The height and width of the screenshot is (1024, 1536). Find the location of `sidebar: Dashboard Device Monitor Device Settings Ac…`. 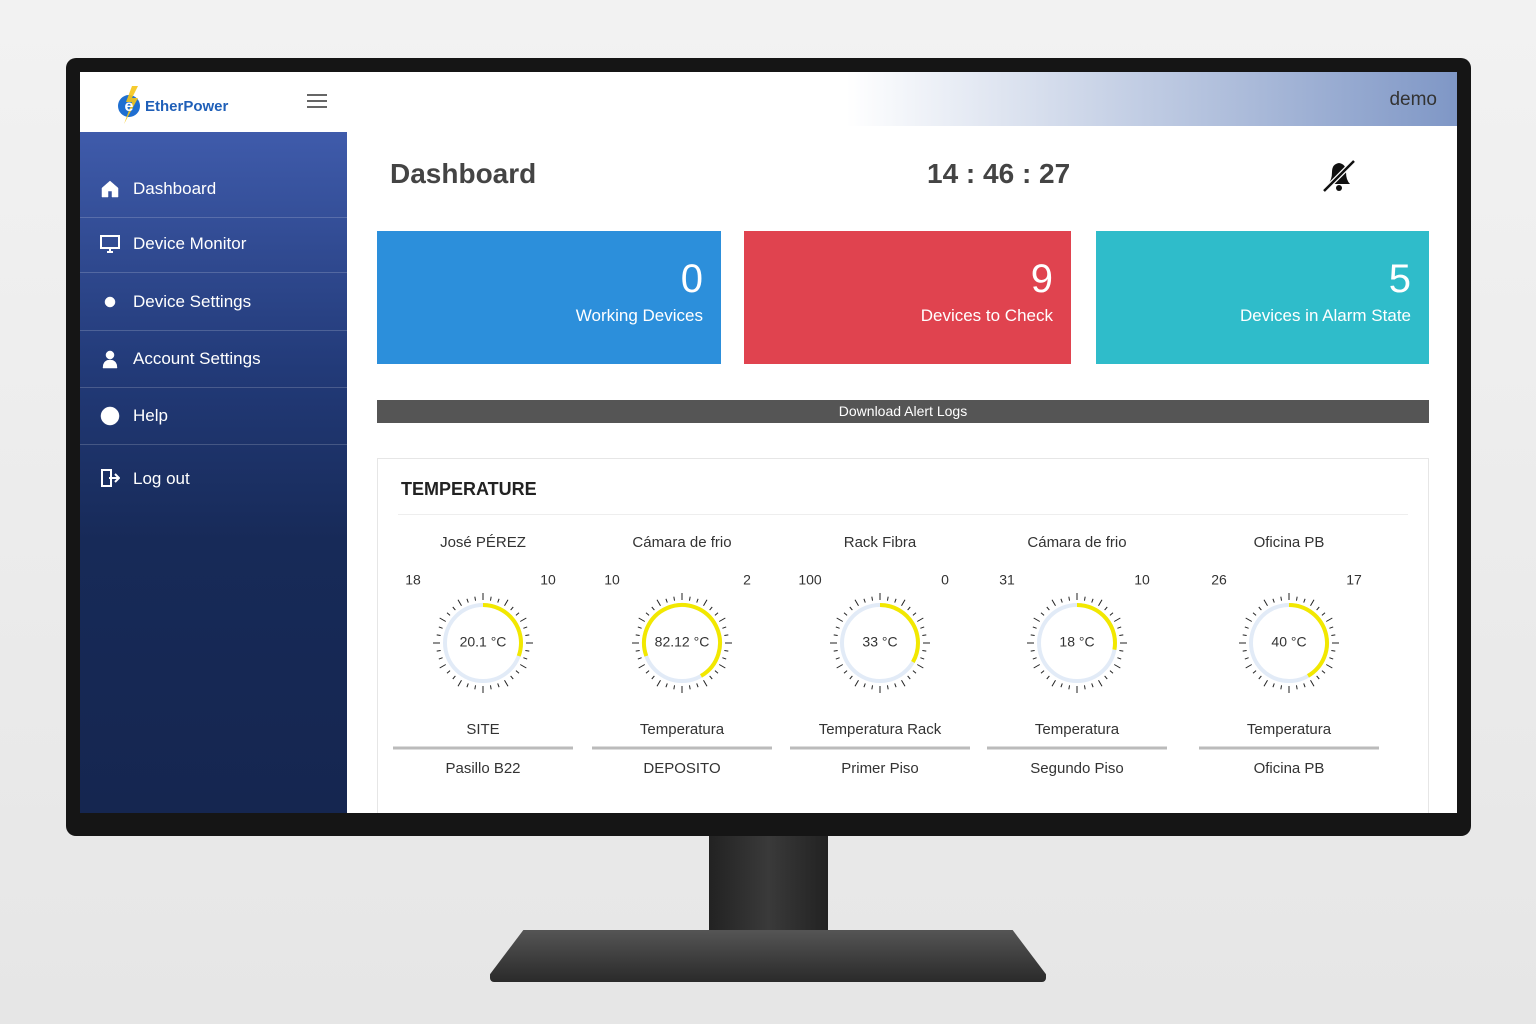

sidebar: Dashboard Device Monitor Device Settings Ac… is located at coordinates (213, 472).